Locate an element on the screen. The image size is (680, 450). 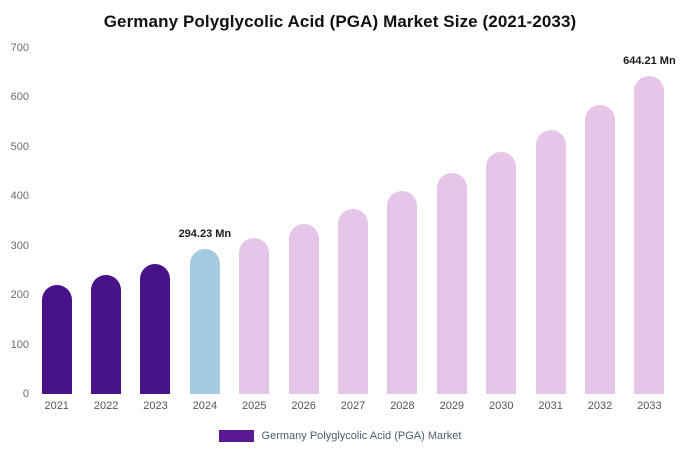
y-tick-label: 600 is located at coordinates (19, 97).